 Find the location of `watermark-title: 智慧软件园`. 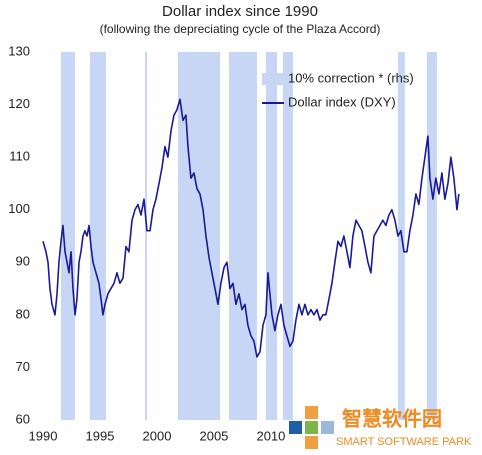

watermark-title: 智慧软件园 is located at coordinates (392, 418).